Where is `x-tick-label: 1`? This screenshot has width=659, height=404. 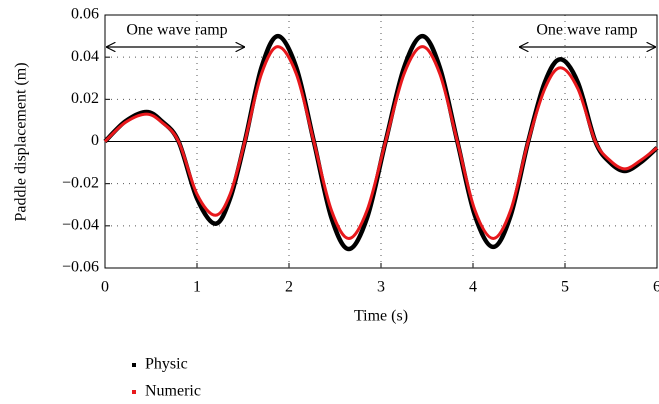 x-tick-label: 1 is located at coordinates (197, 287).